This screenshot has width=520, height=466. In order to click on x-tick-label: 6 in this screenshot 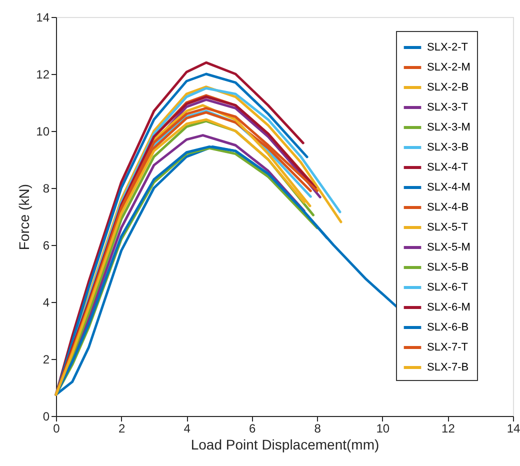, I will do `click(252, 429)`.